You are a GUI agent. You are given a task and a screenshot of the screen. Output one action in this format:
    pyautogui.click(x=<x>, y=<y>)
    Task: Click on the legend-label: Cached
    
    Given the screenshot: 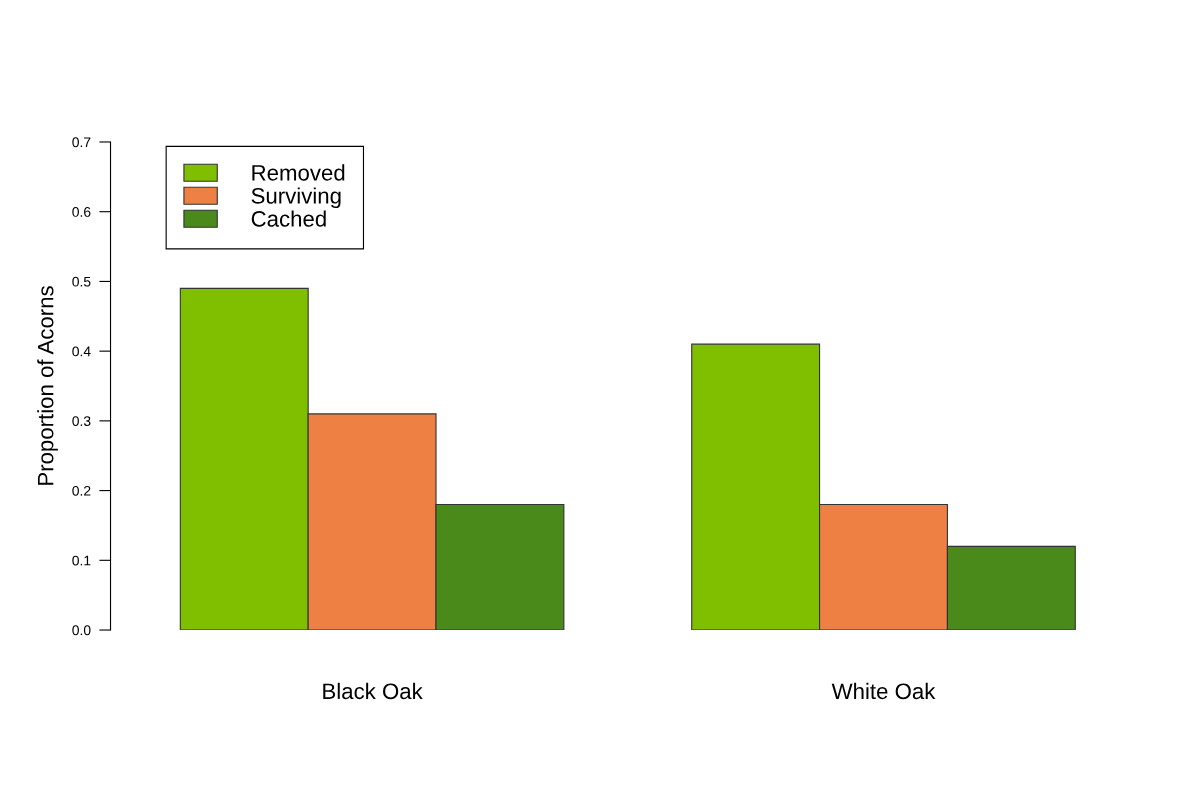 What is the action you would take?
    pyautogui.click(x=288, y=218)
    